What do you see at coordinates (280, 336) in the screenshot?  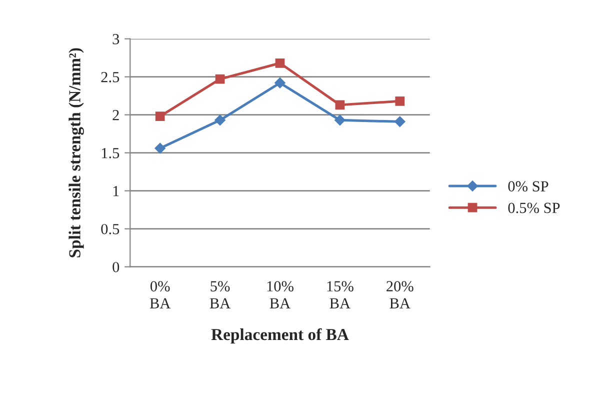 I see `x-axis-title: Replacement of BA` at bounding box center [280, 336].